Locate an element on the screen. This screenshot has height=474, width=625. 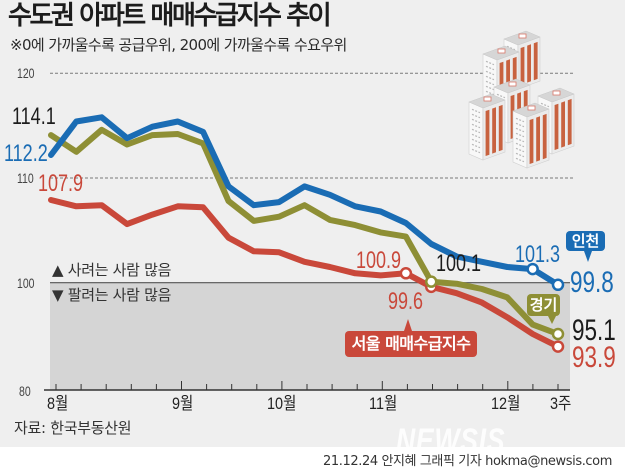
newsis-watermark: NEWSIS is located at coordinates (451, 441).